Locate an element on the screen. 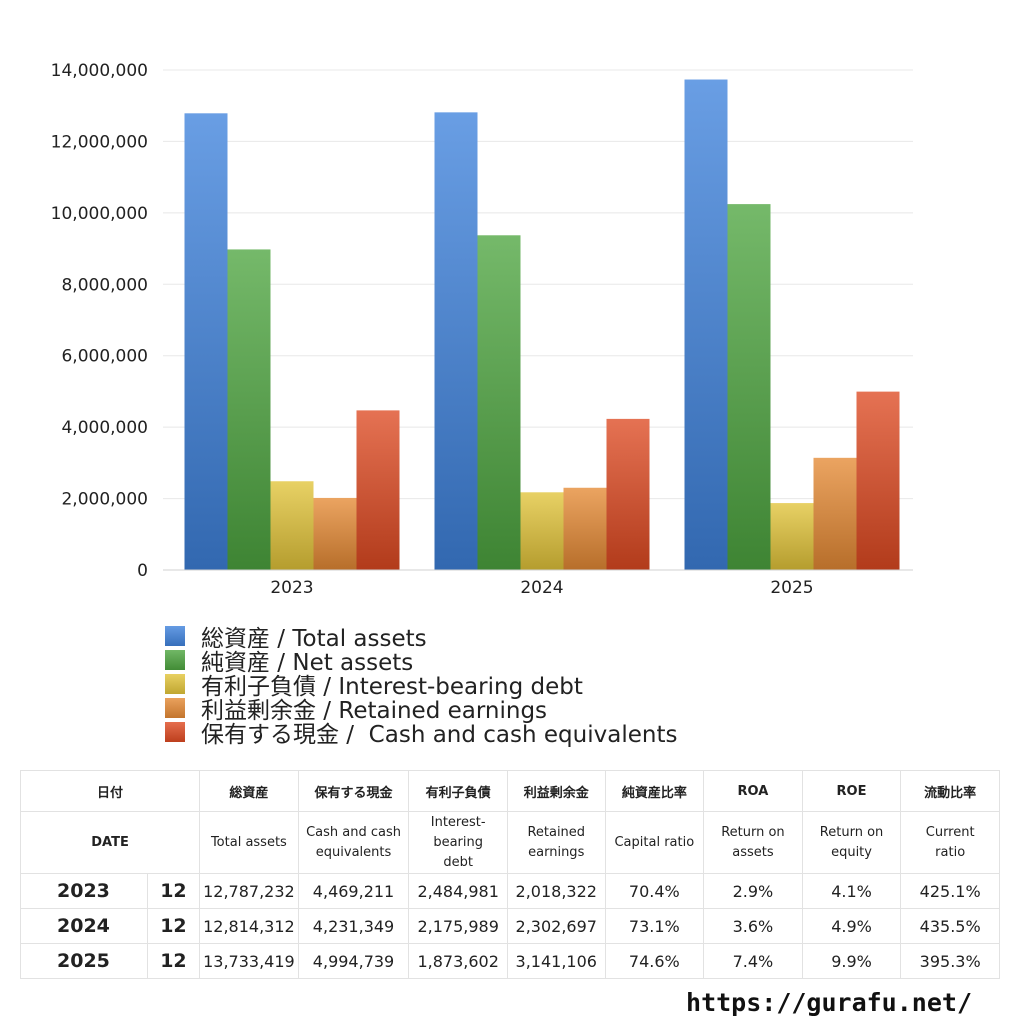  x-tick-label: 2024 is located at coordinates (541, 588).